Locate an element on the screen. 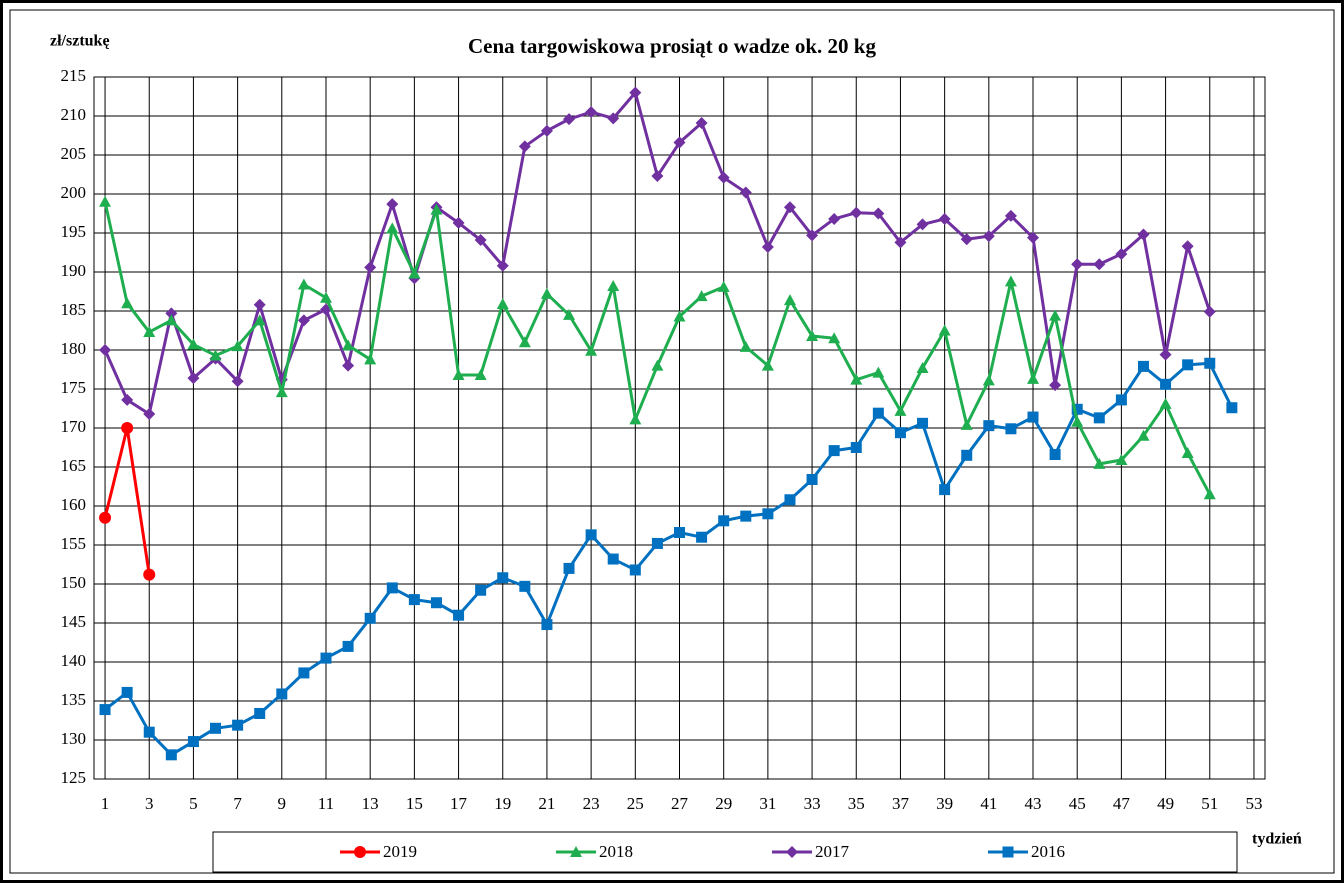 The image size is (1344, 888). y-tick-label: 125 is located at coordinates (74, 777).